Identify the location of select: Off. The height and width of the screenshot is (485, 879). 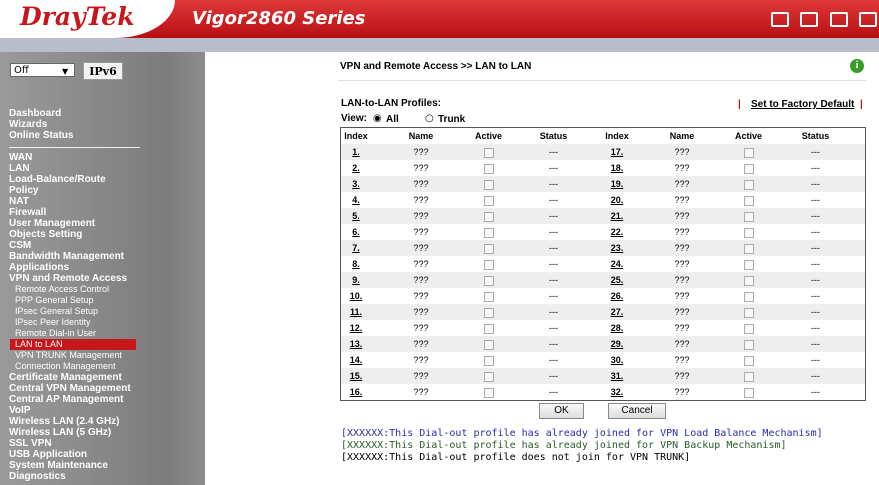
(42, 70).